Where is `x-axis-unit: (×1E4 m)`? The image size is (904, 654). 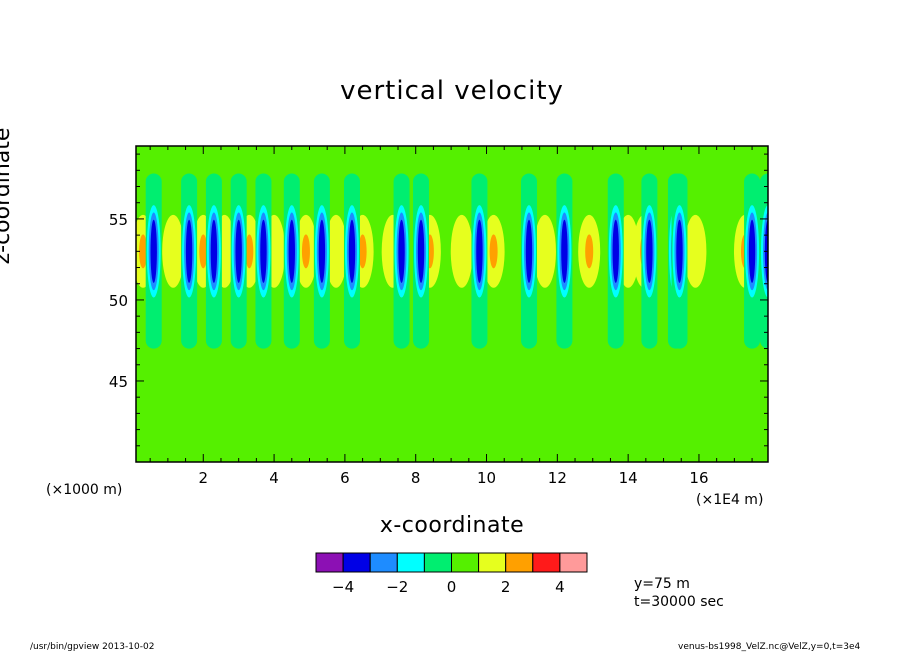 x-axis-unit: (×1E4 m) is located at coordinates (730, 500).